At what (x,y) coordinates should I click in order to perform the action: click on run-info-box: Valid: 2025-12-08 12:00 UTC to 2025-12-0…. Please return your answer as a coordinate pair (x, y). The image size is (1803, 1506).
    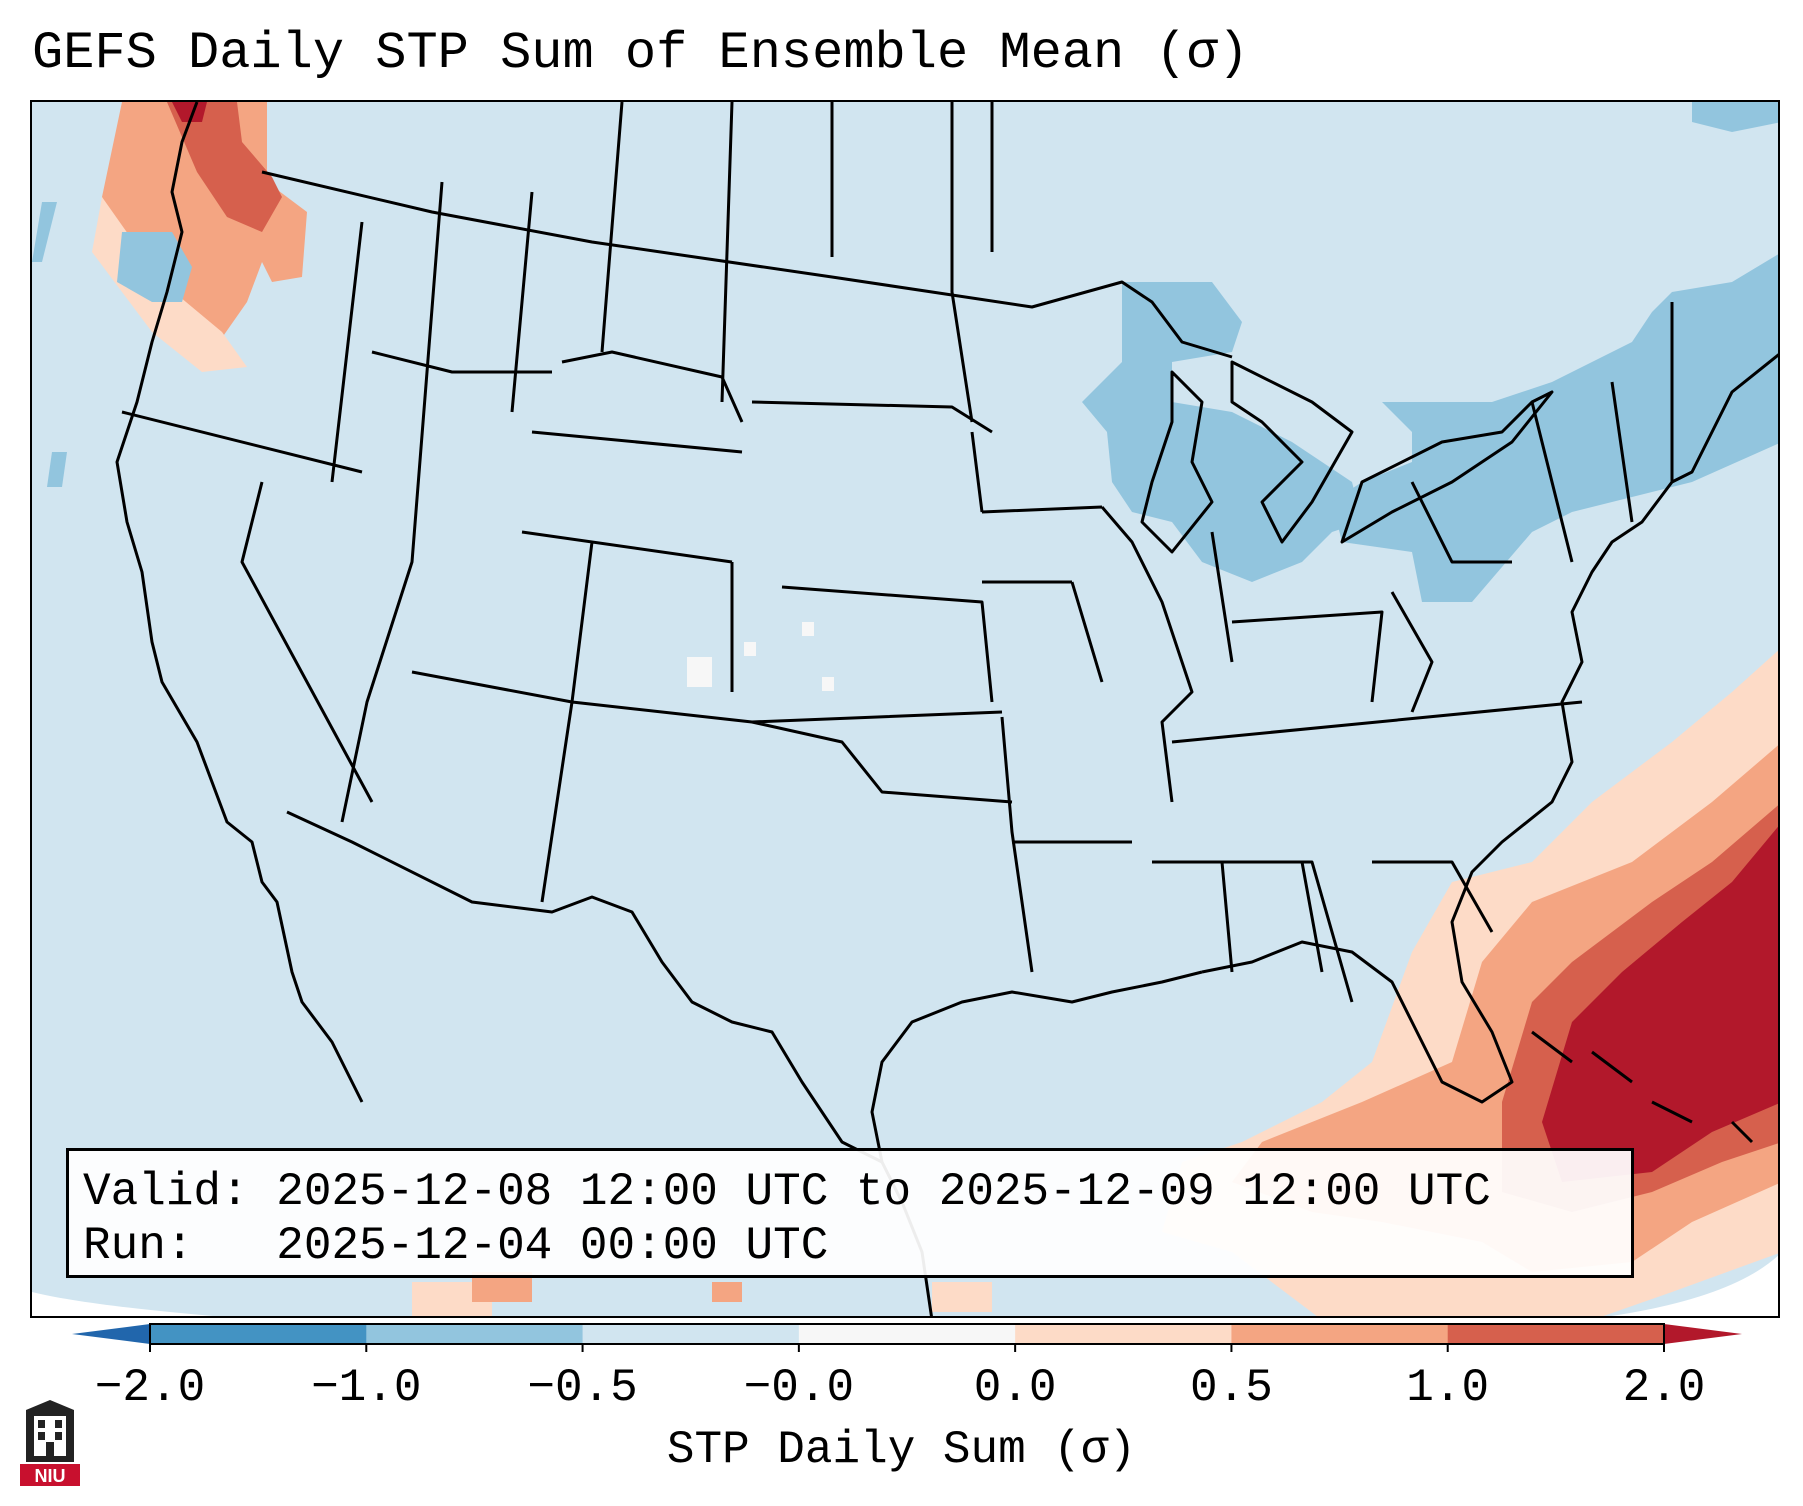
    Looking at the image, I should click on (850, 1213).